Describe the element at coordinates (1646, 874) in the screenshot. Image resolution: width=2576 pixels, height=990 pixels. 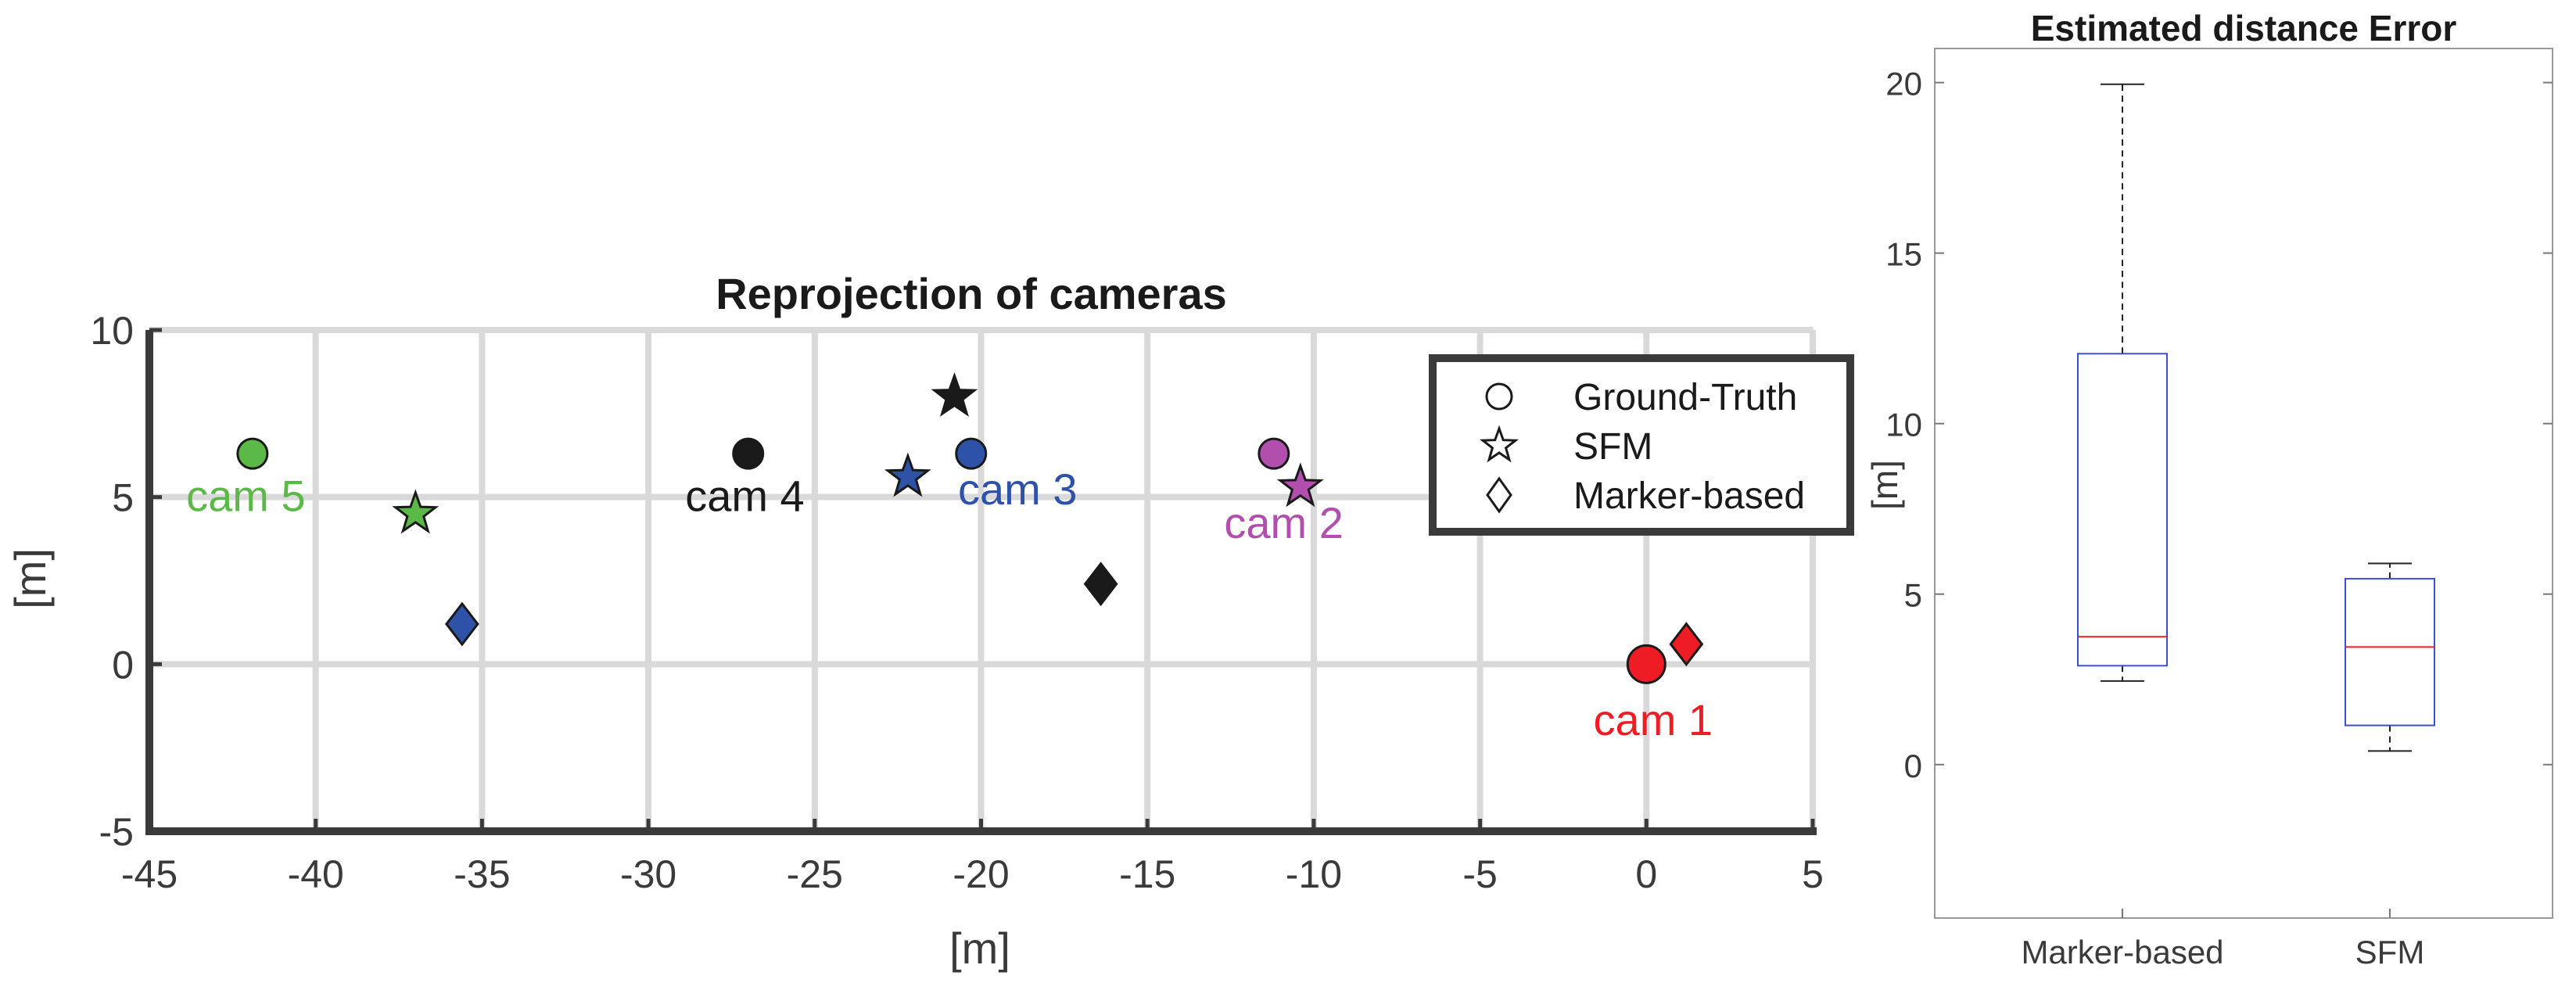
I see `x-tick-label: 0` at that location.